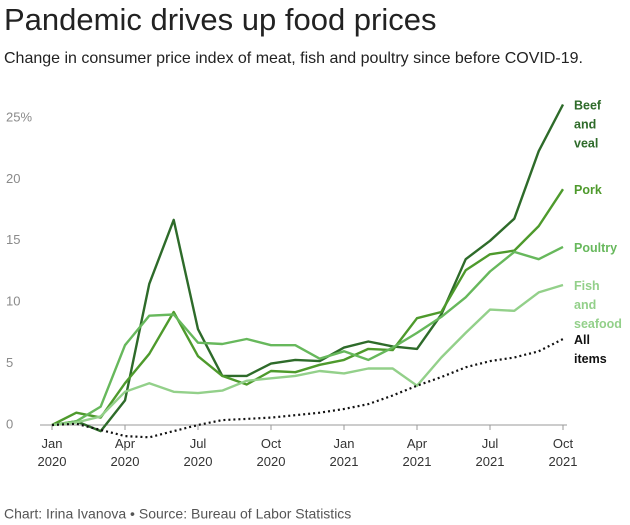 The height and width of the screenshot is (525, 630). Describe the element at coordinates (125, 452) in the screenshot. I see `x-tick-label: Apr 2020` at that location.